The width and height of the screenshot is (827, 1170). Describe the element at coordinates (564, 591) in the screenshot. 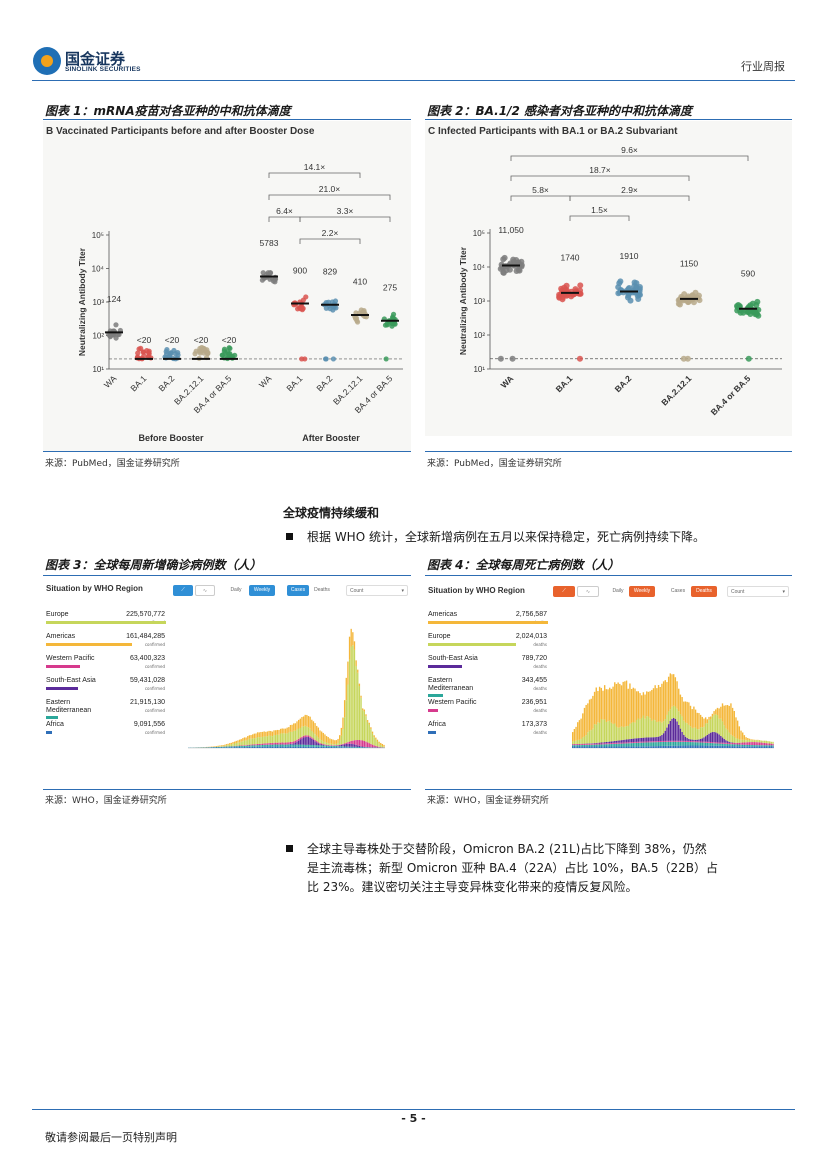

I see `fig4-chart-icon-button: ⟋` at that location.